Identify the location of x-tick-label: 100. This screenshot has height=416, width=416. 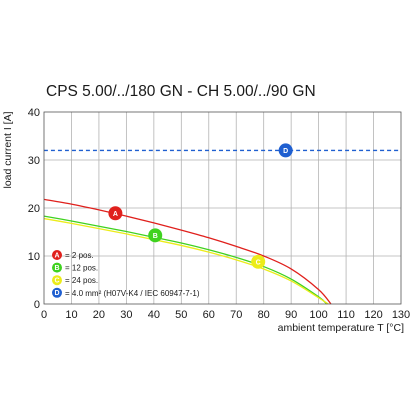
(318, 315).